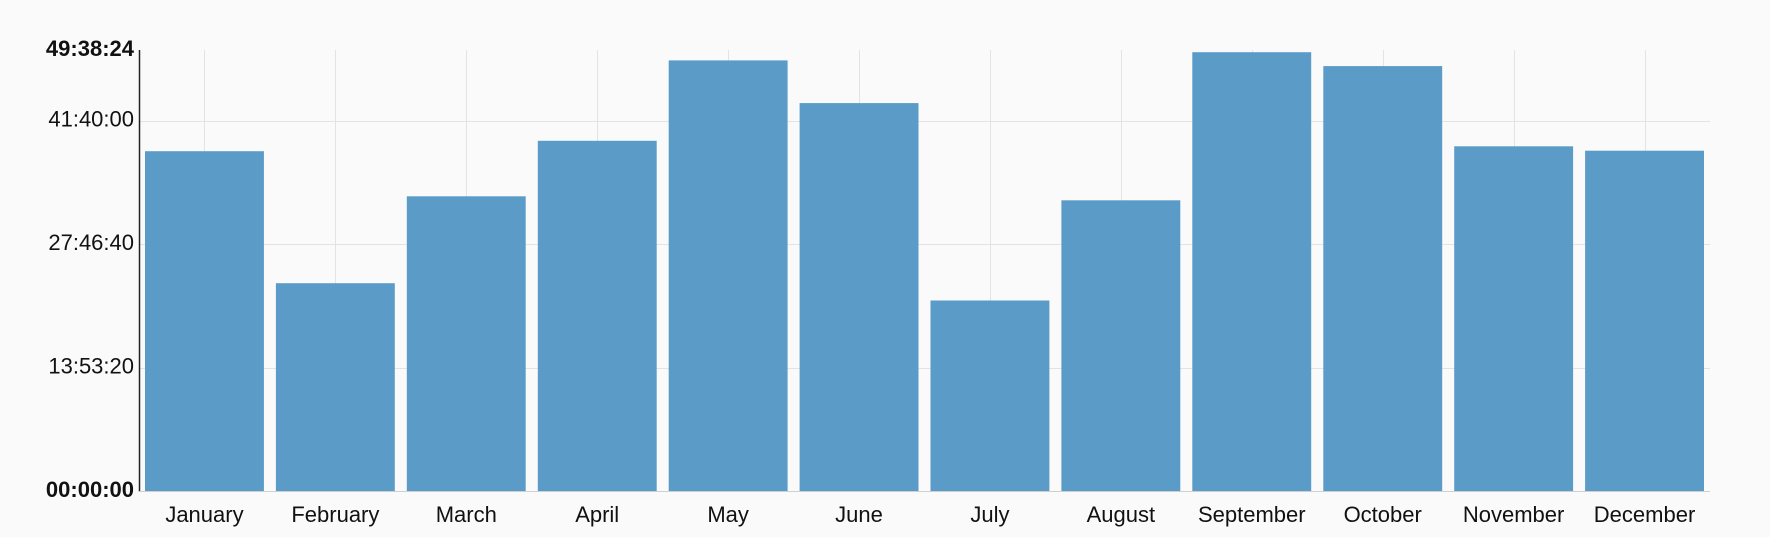 This screenshot has width=1770, height=537. What do you see at coordinates (90, 48) in the screenshot?
I see `y-tick-label-4: 49:38:24` at bounding box center [90, 48].